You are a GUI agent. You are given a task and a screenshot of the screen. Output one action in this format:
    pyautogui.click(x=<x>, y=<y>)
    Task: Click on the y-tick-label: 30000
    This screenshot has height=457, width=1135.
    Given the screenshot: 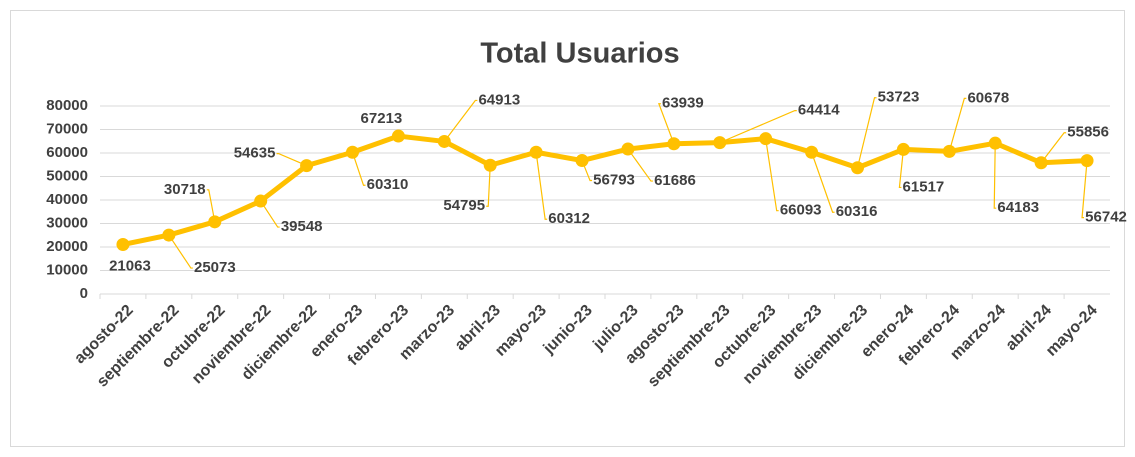 What is the action you would take?
    pyautogui.click(x=67, y=222)
    